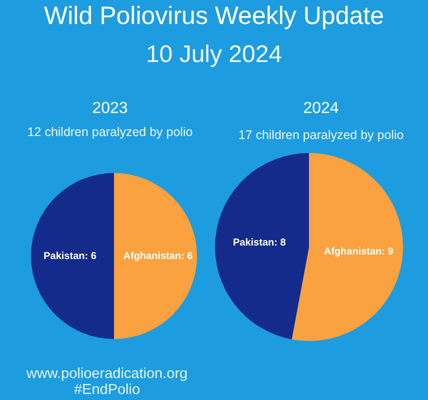  What do you see at coordinates (321, 135) in the screenshot?
I see `chart-subtitle: 17 children paralyzed by polio` at bounding box center [321, 135].